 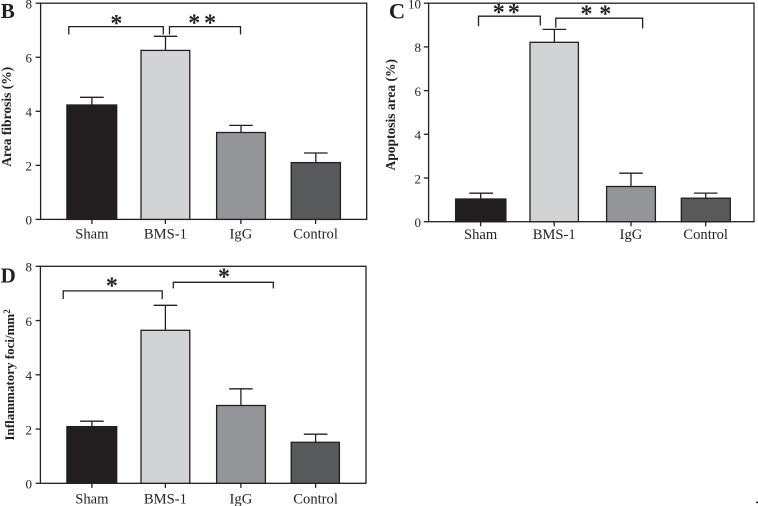 What do you see at coordinates (8, 275) in the screenshot?
I see `svg-text: D` at bounding box center [8, 275].